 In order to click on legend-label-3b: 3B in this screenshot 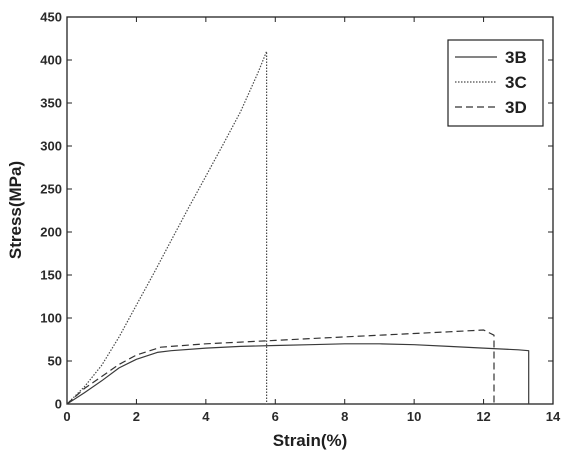, I will do `click(516, 57)`.